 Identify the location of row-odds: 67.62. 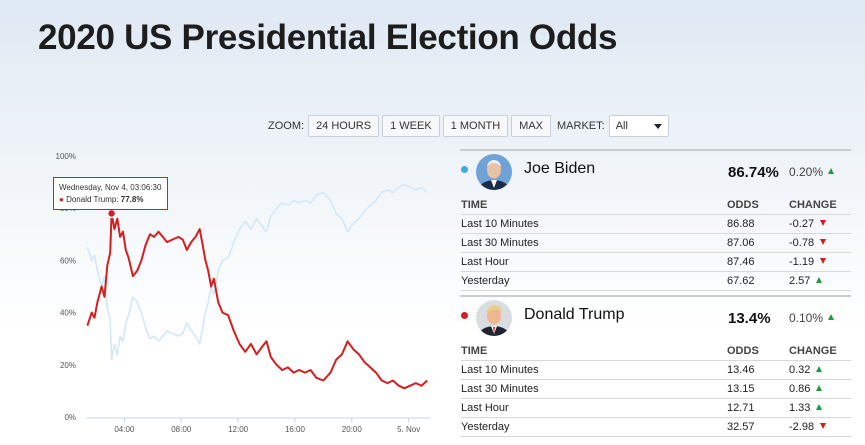
(741, 281).